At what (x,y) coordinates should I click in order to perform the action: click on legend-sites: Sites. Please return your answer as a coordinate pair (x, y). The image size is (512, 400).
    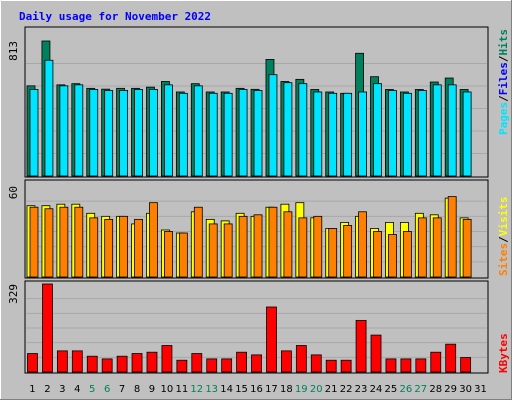
    Looking at the image, I should click on (503, 259).